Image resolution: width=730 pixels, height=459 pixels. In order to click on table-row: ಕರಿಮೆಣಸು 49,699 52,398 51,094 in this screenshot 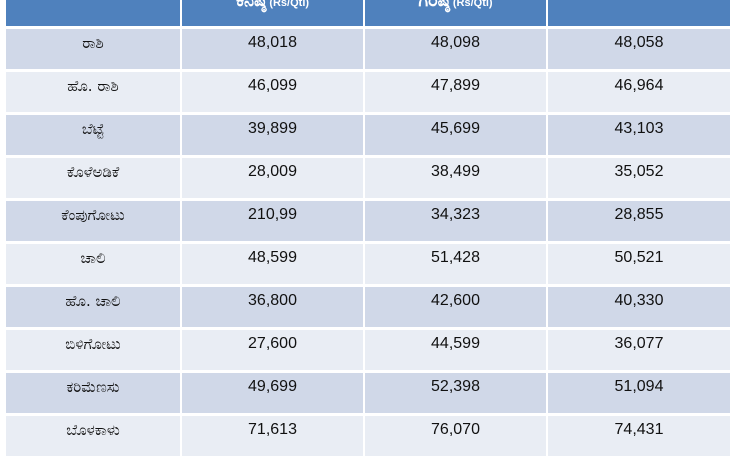, I will do `click(368, 393)`.